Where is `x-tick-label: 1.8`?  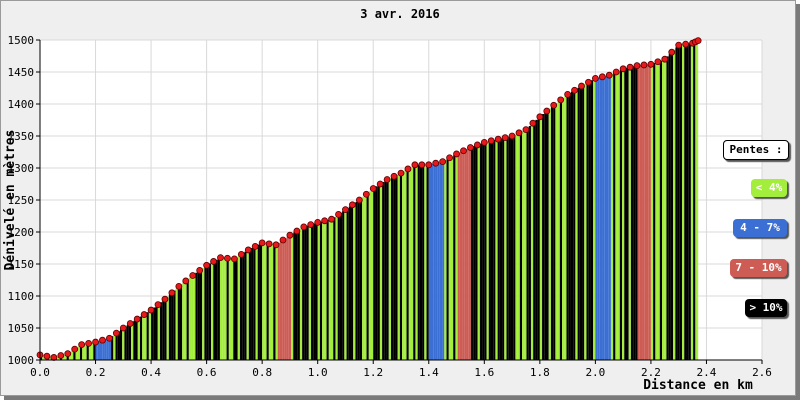 x-tick-label: 1.8 is located at coordinates (540, 372).